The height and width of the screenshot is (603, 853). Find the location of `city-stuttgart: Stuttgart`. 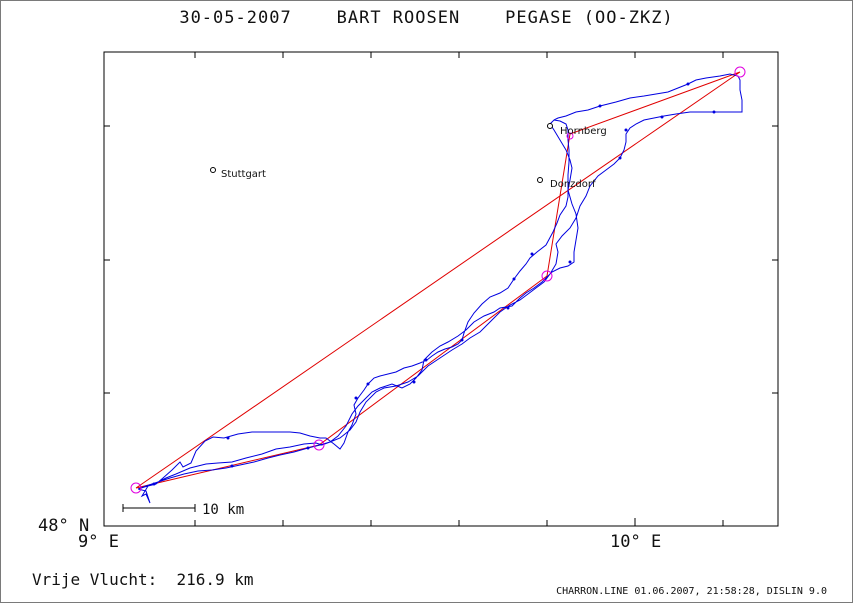

city-stuttgart: Stuttgart is located at coordinates (238, 173).